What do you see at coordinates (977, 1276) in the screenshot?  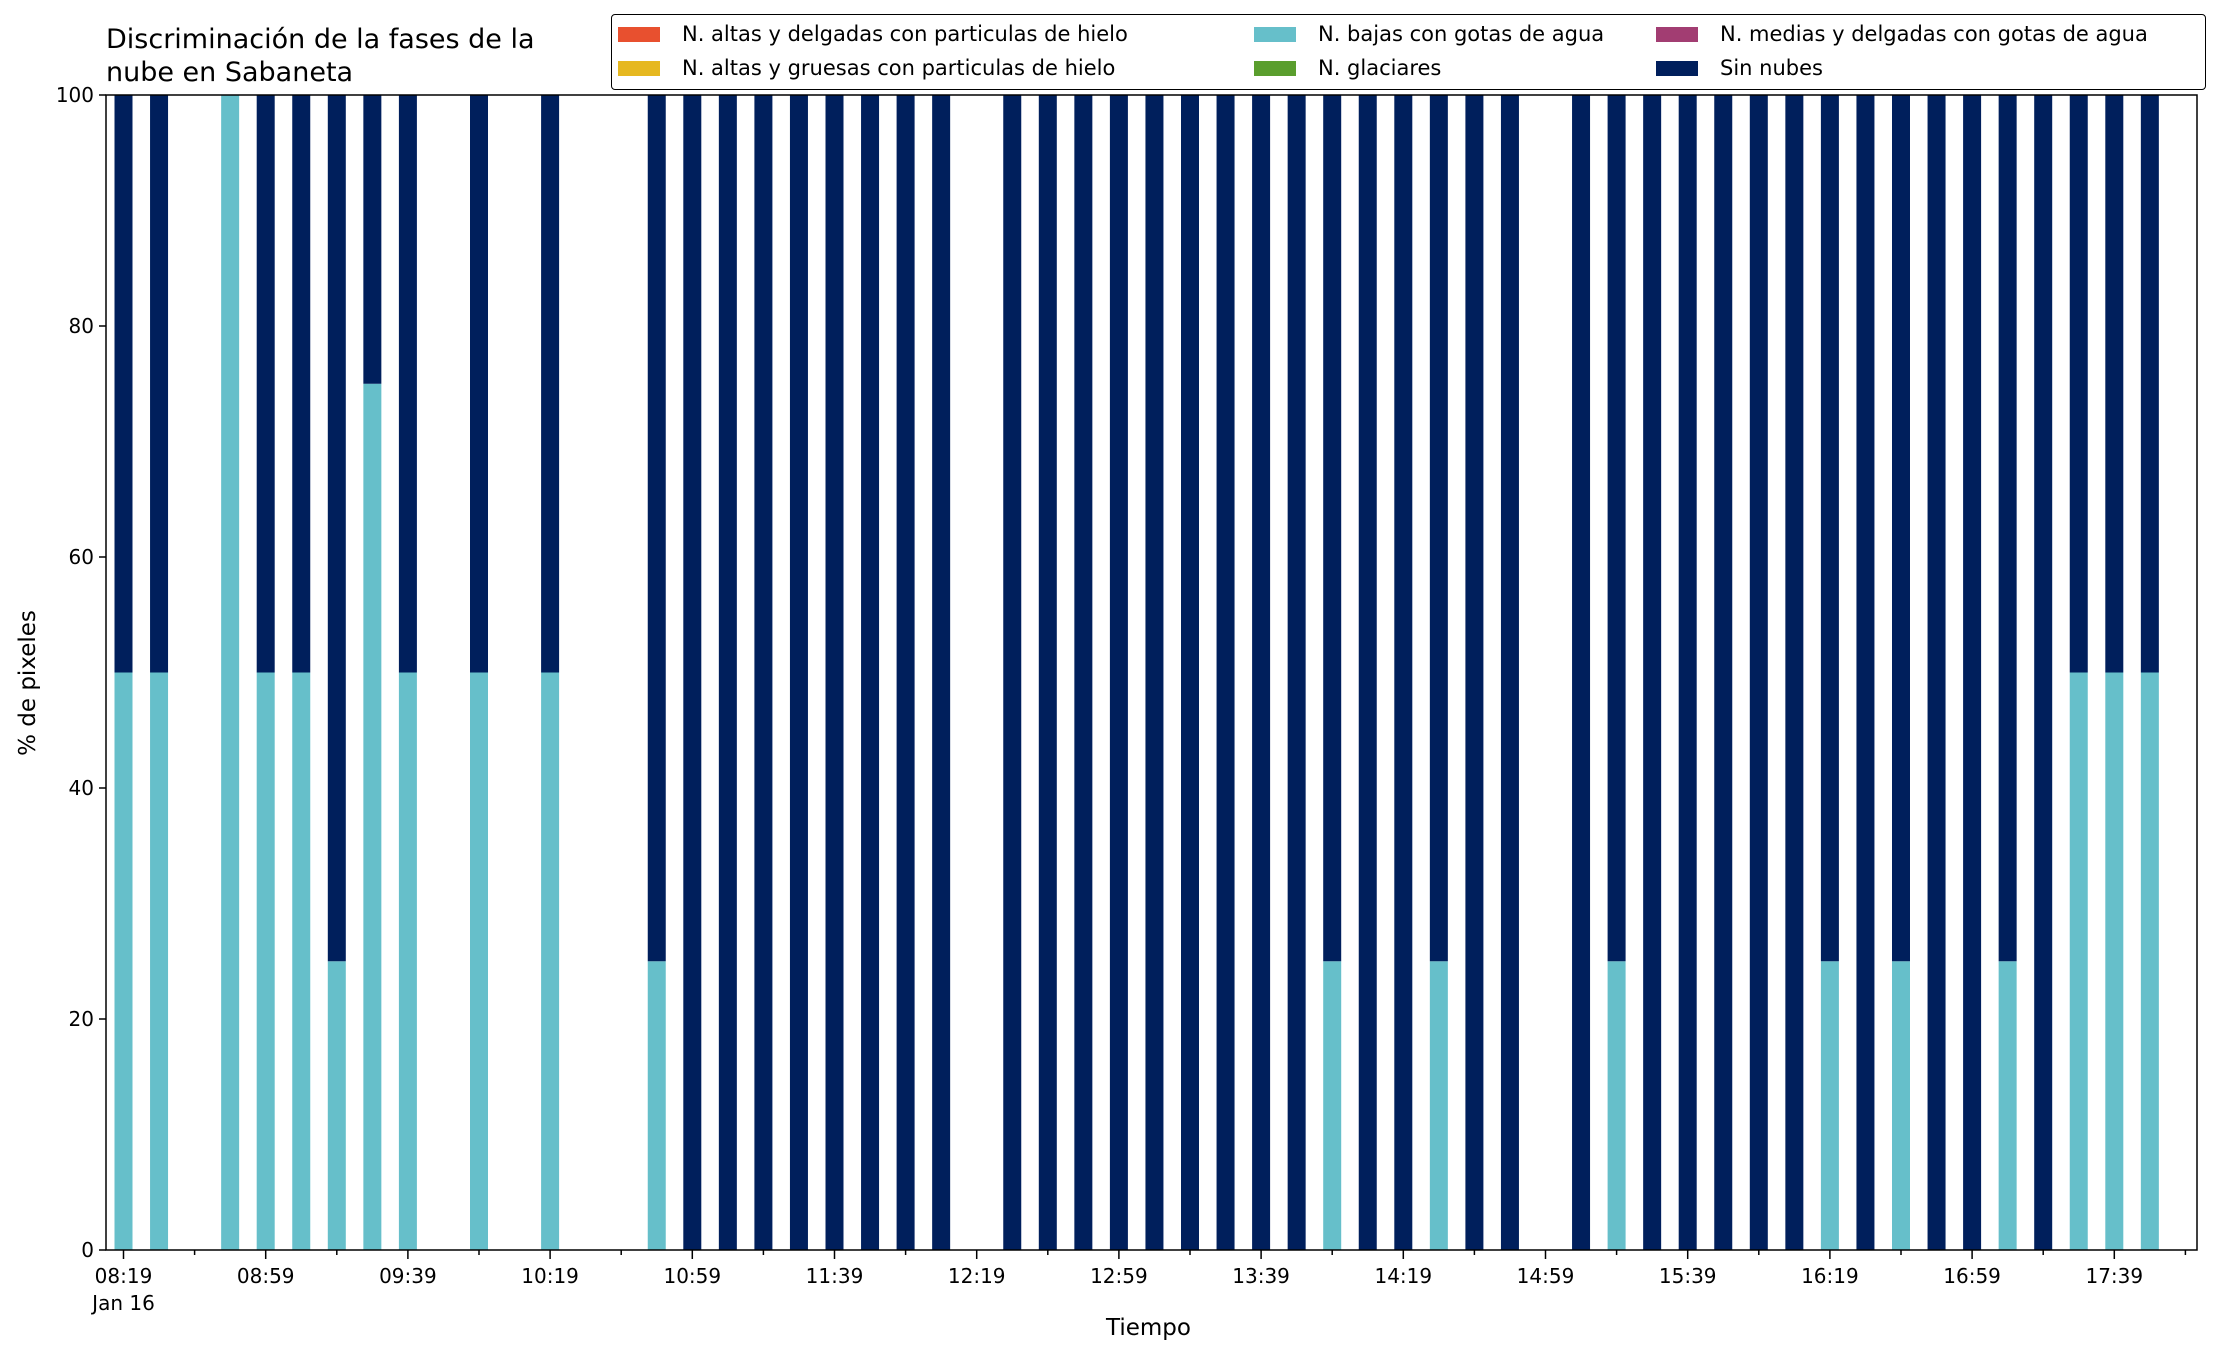 I see `x-tick-label: 12:19` at bounding box center [977, 1276].